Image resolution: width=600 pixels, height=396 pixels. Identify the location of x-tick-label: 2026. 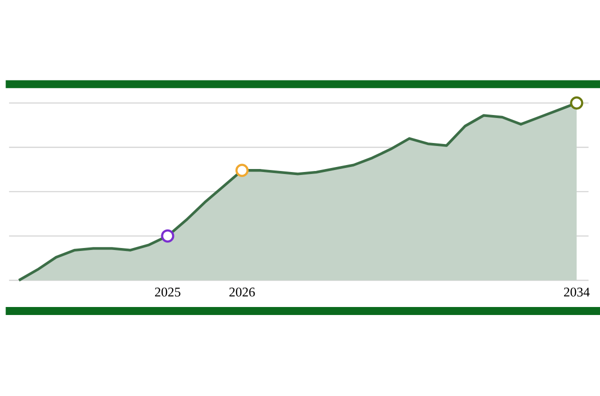
(242, 292).